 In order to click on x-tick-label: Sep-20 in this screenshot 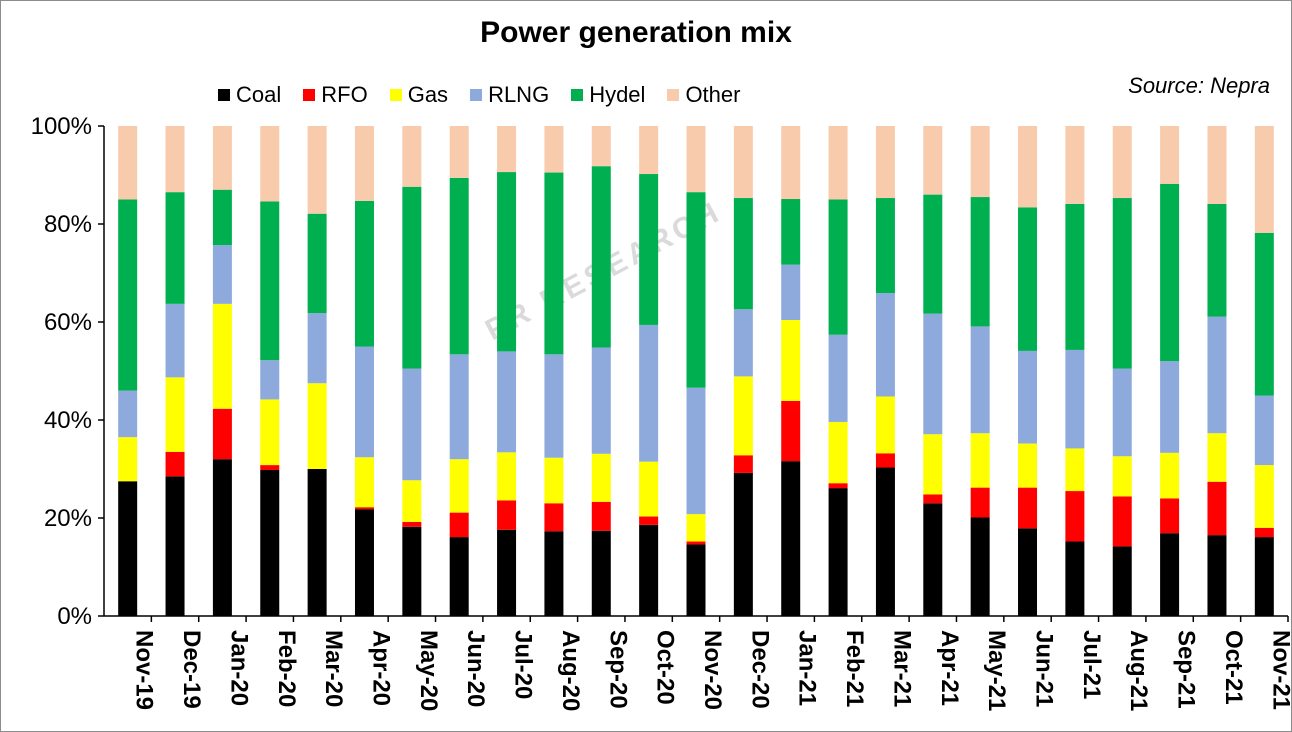, I will do `click(617, 669)`.